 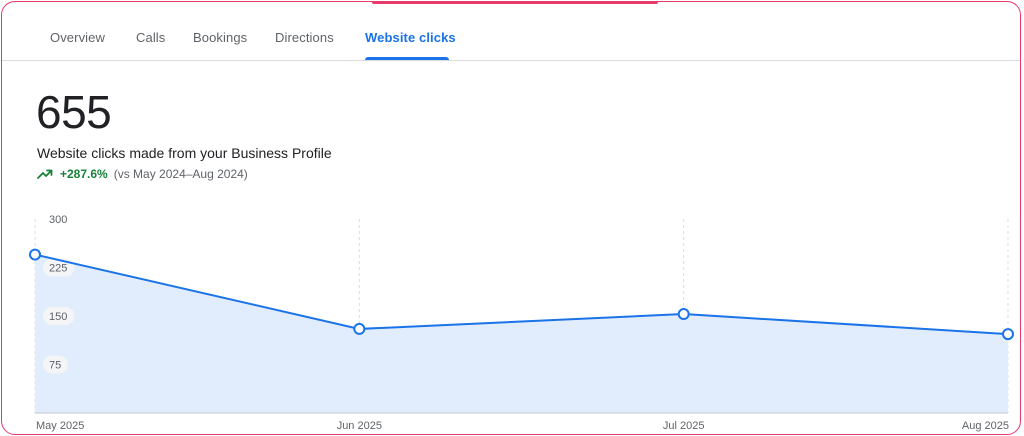 I want to click on metric-total: 655, so click(x=74, y=112).